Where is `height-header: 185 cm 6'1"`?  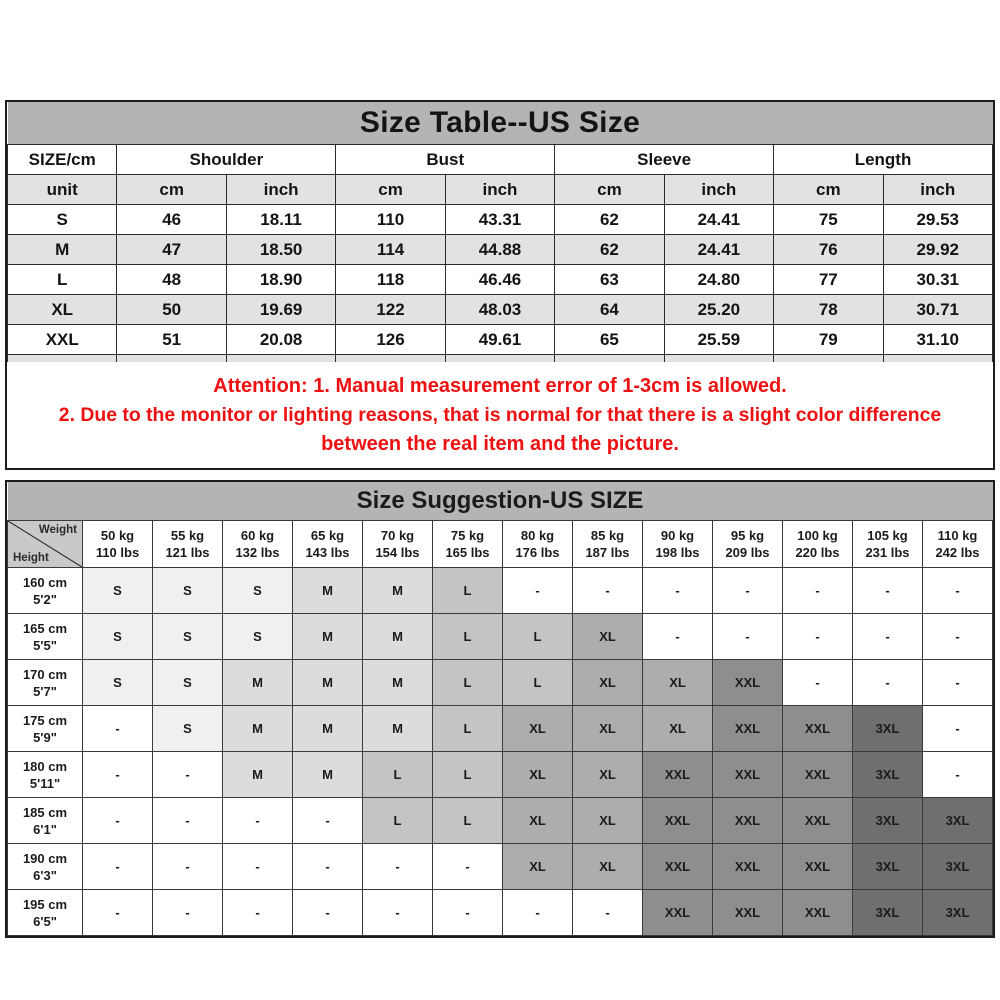 height-header: 185 cm 6'1" is located at coordinates (45, 820).